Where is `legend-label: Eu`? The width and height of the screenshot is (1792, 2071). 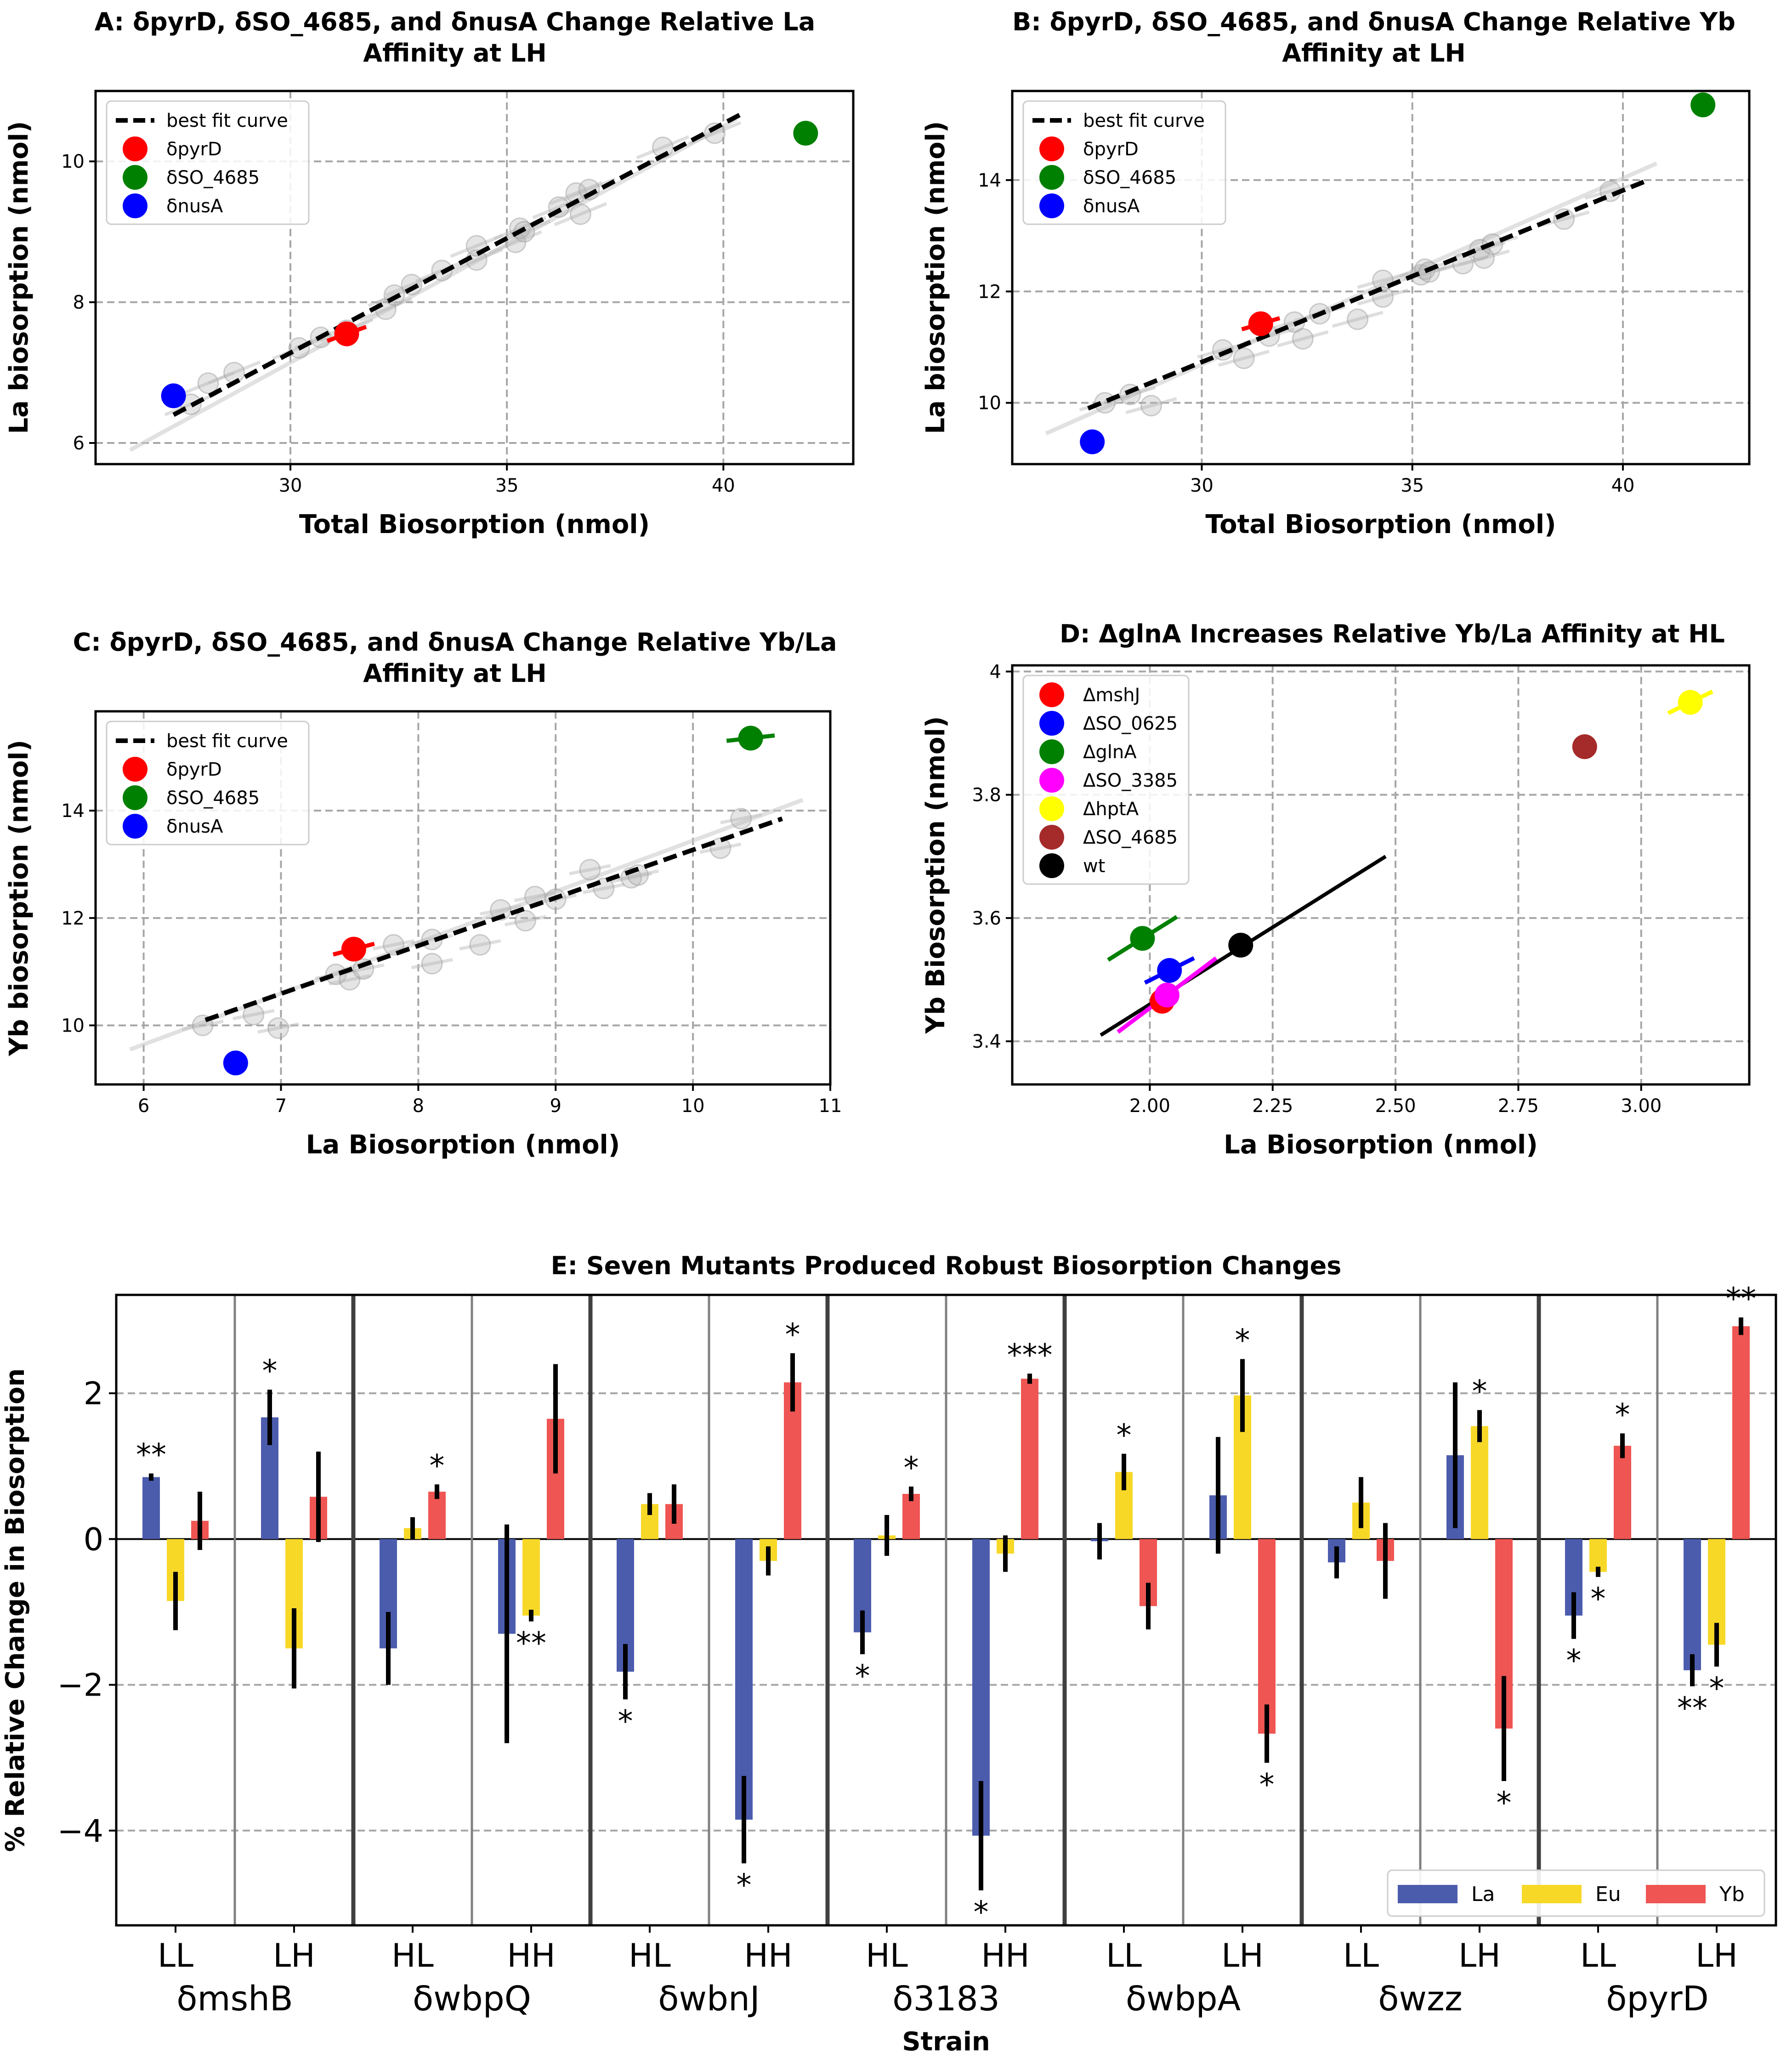 legend-label: Eu is located at coordinates (1608, 1894).